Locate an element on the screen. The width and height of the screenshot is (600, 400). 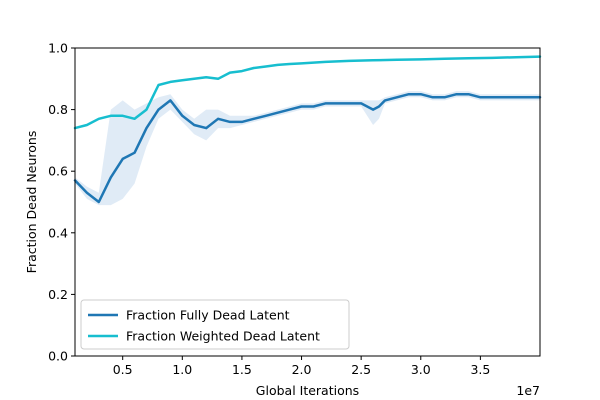
y-axis-ticks: 0.0 0.2 0.4 0.6 0.8 1.0 is located at coordinates (61, 202).